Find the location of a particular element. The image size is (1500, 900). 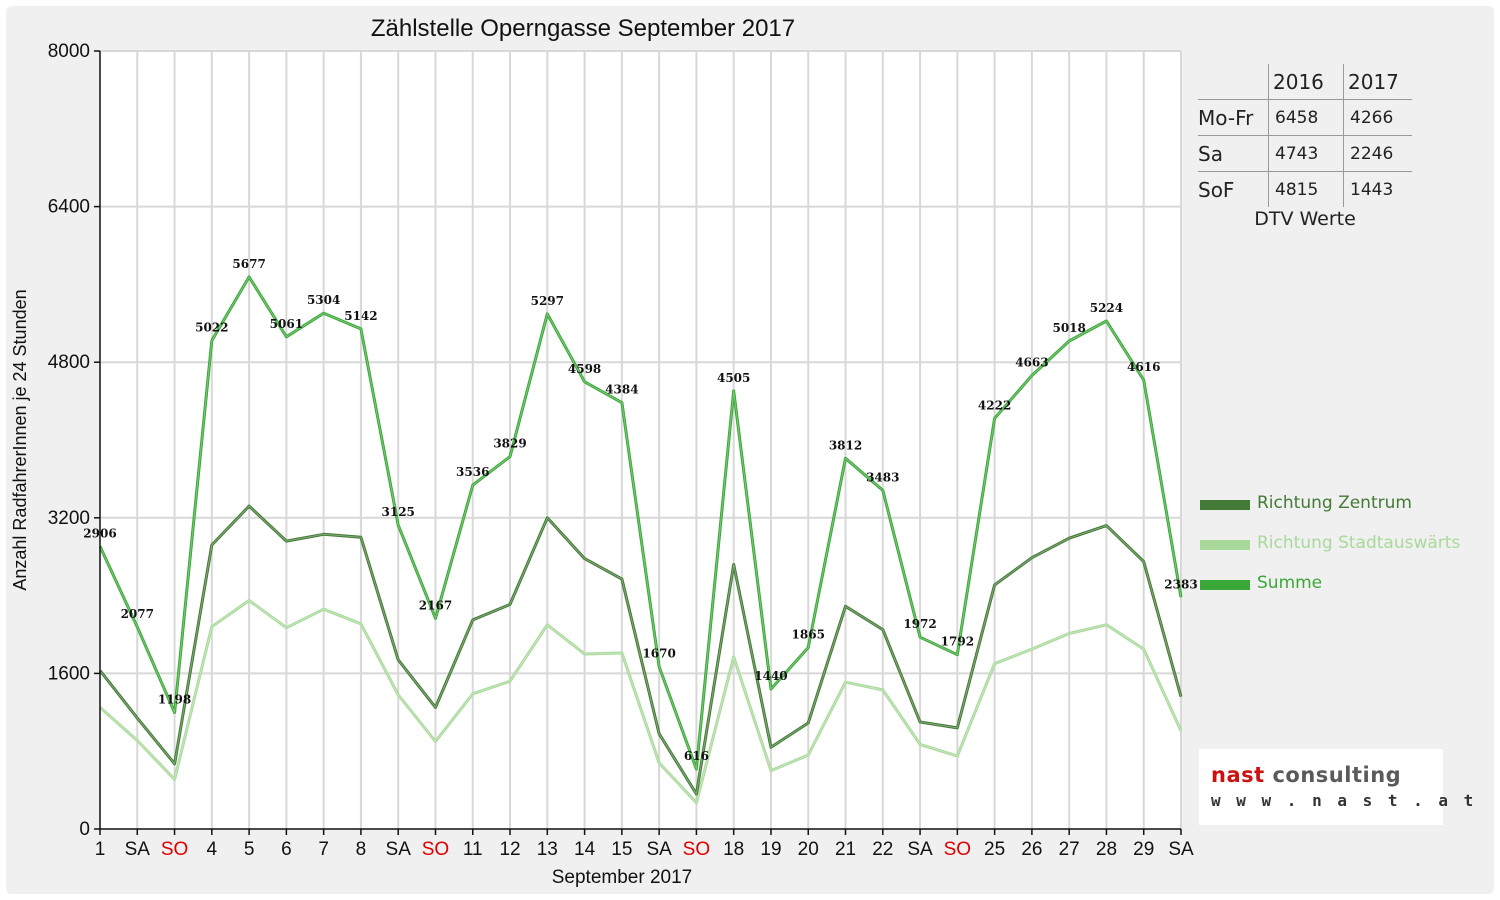

legend-label: Richtung Stadtauswärts is located at coordinates (1359, 543).